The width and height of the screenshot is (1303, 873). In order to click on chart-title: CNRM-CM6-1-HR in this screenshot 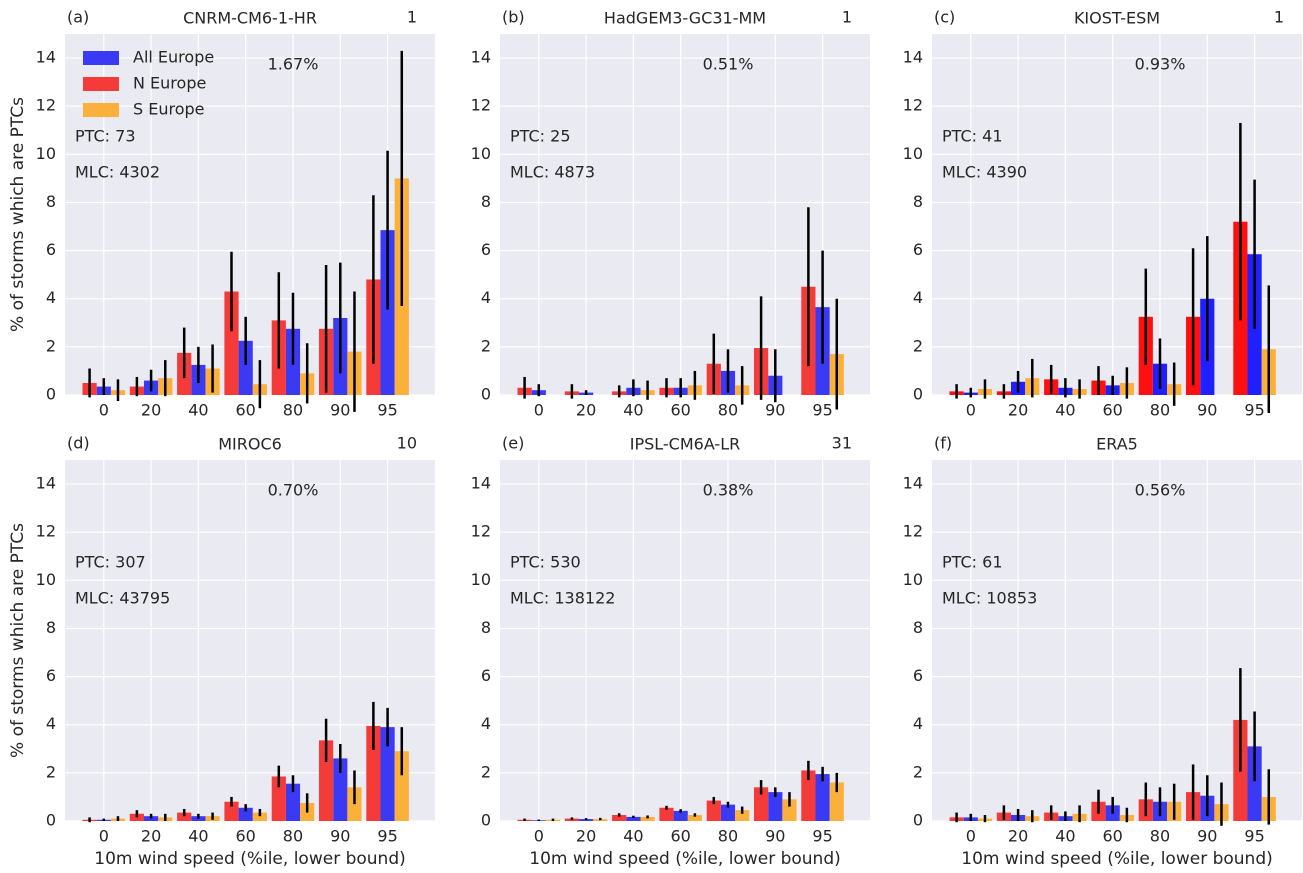, I will do `click(250, 18)`.